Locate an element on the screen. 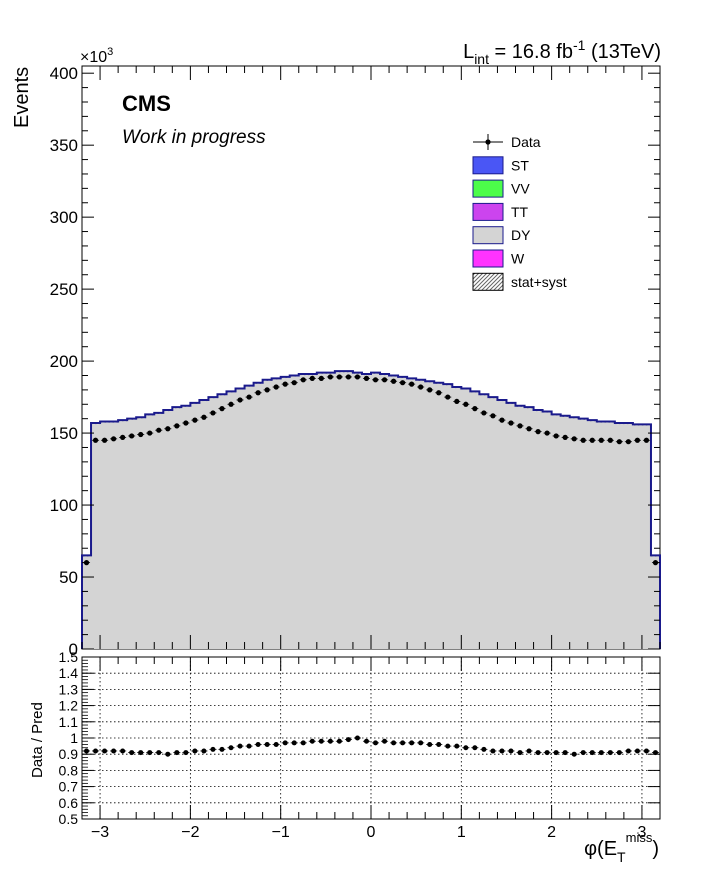 Image resolution: width=718 pixels, height=875 pixels. ratio-y-tick-label: 0.5 is located at coordinates (69, 819).